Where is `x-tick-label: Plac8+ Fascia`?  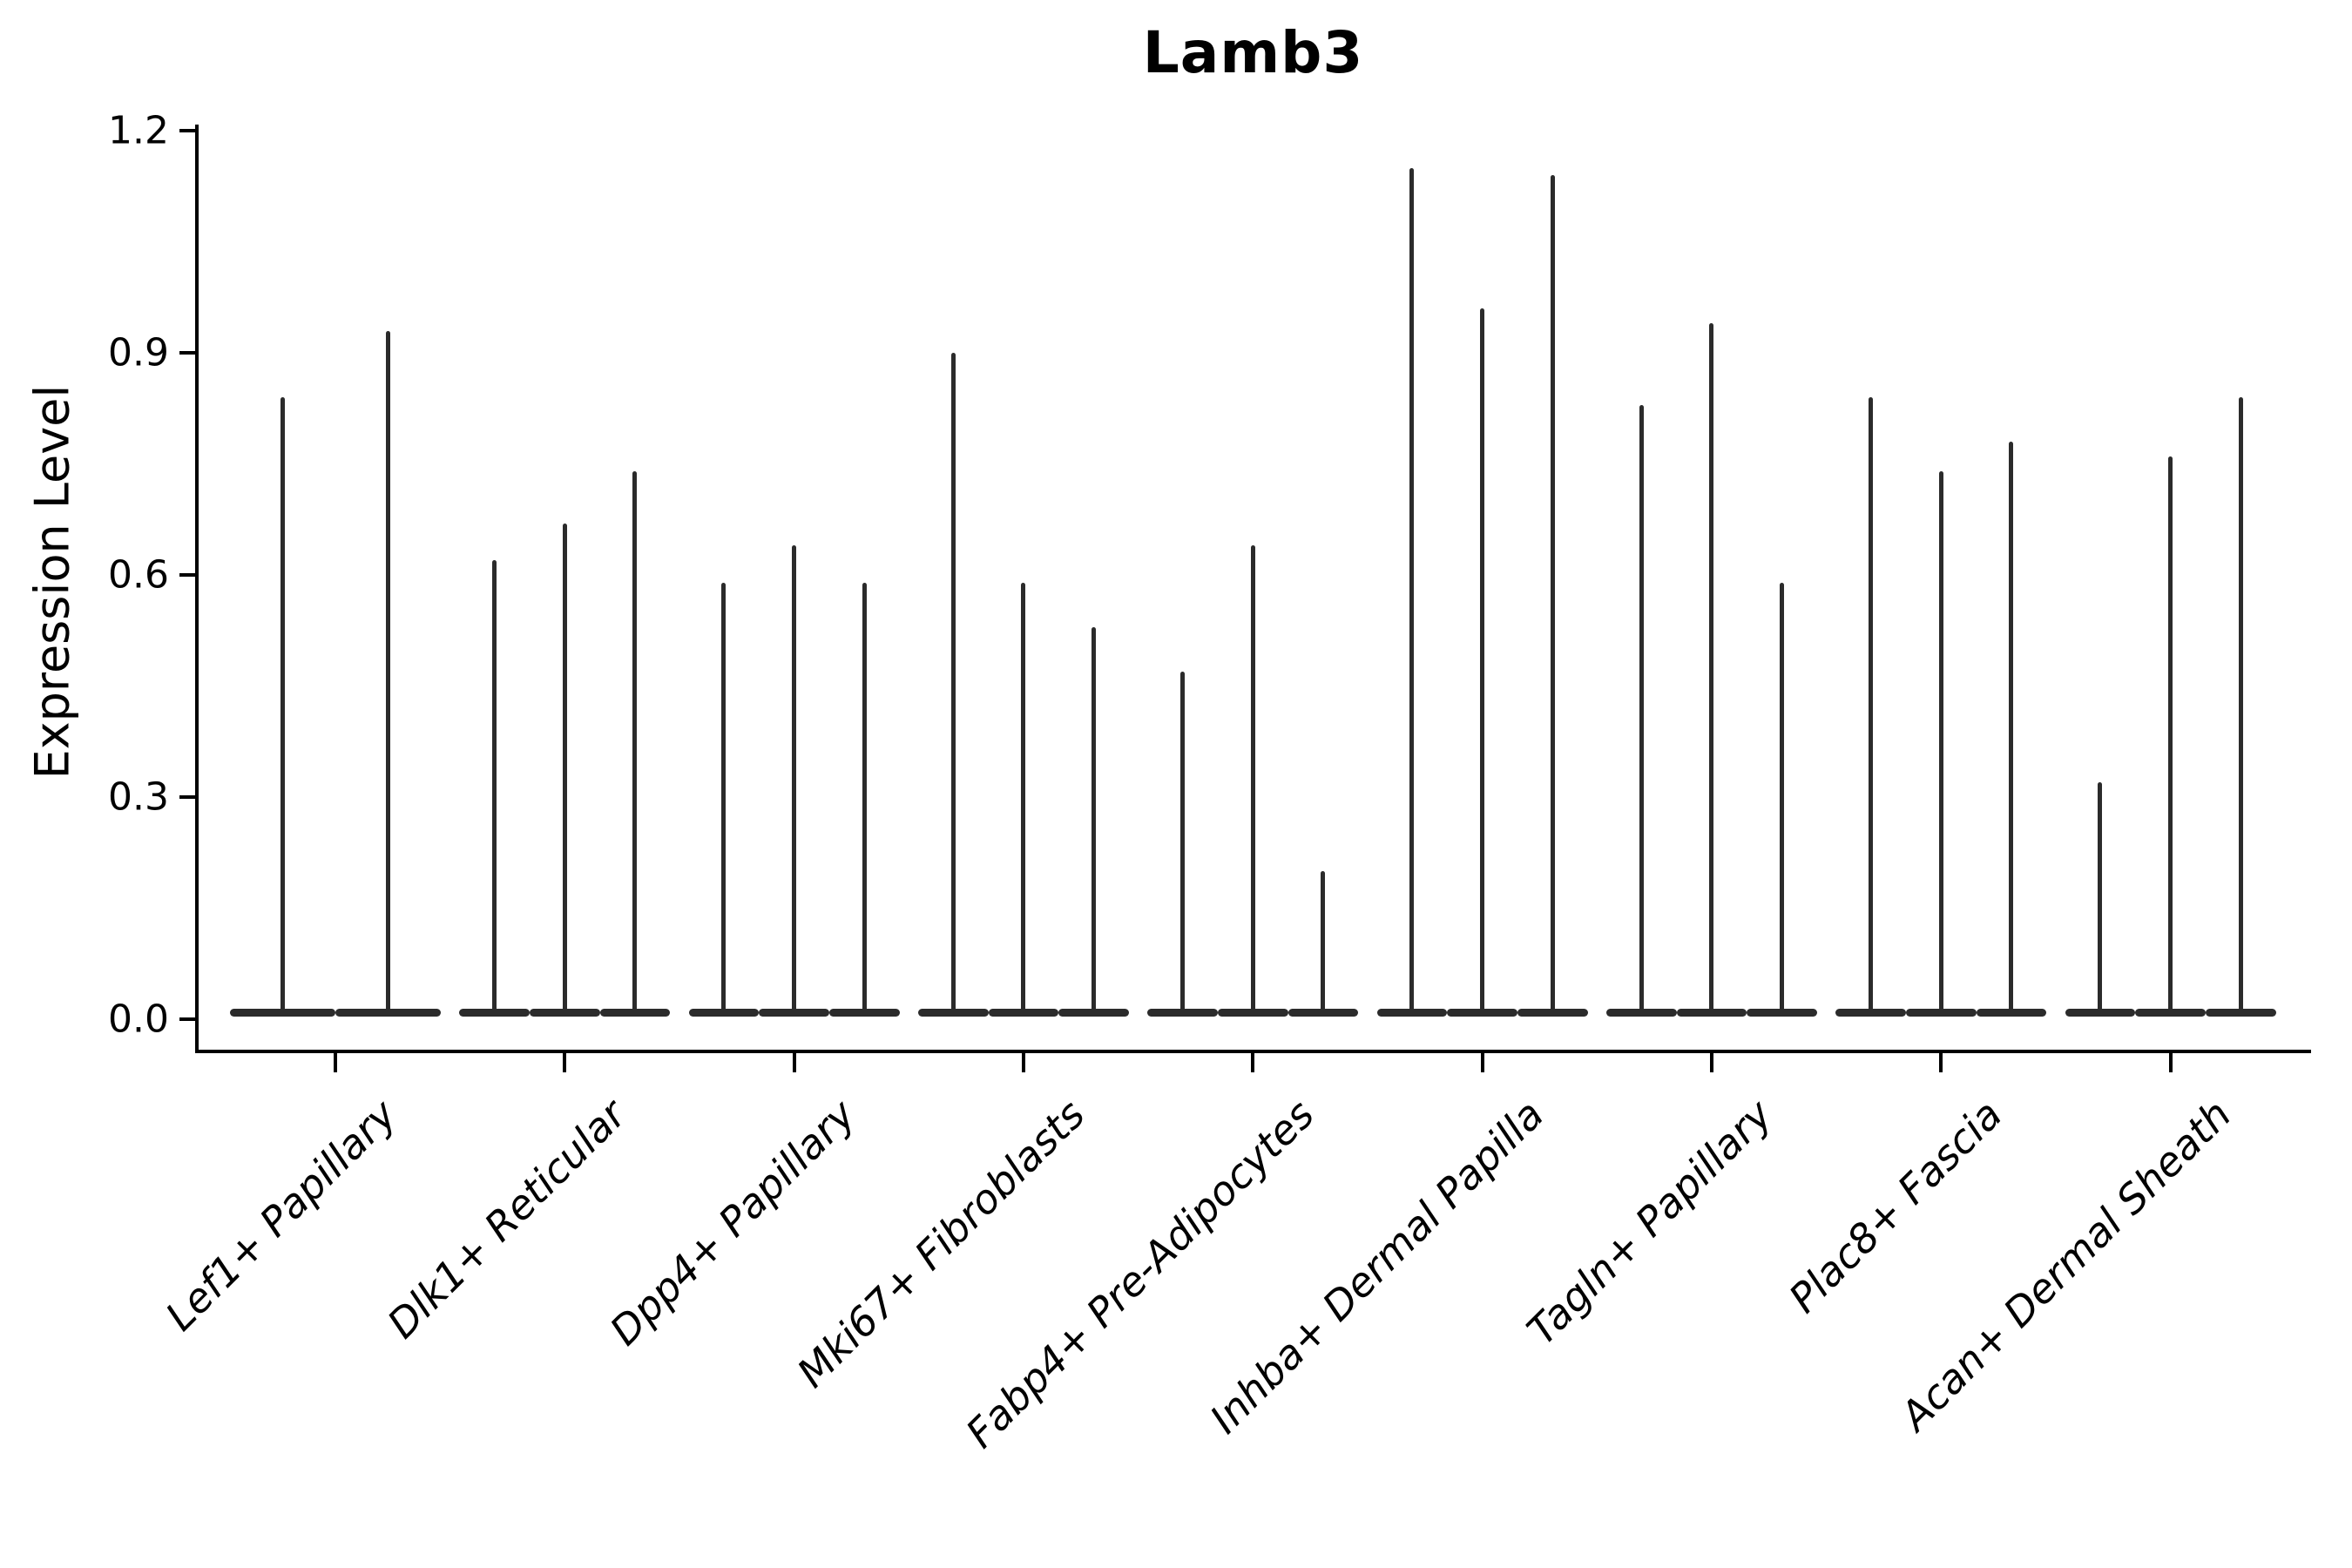 x-tick-label: Plac8+ Fascia is located at coordinates (1895, 1206).